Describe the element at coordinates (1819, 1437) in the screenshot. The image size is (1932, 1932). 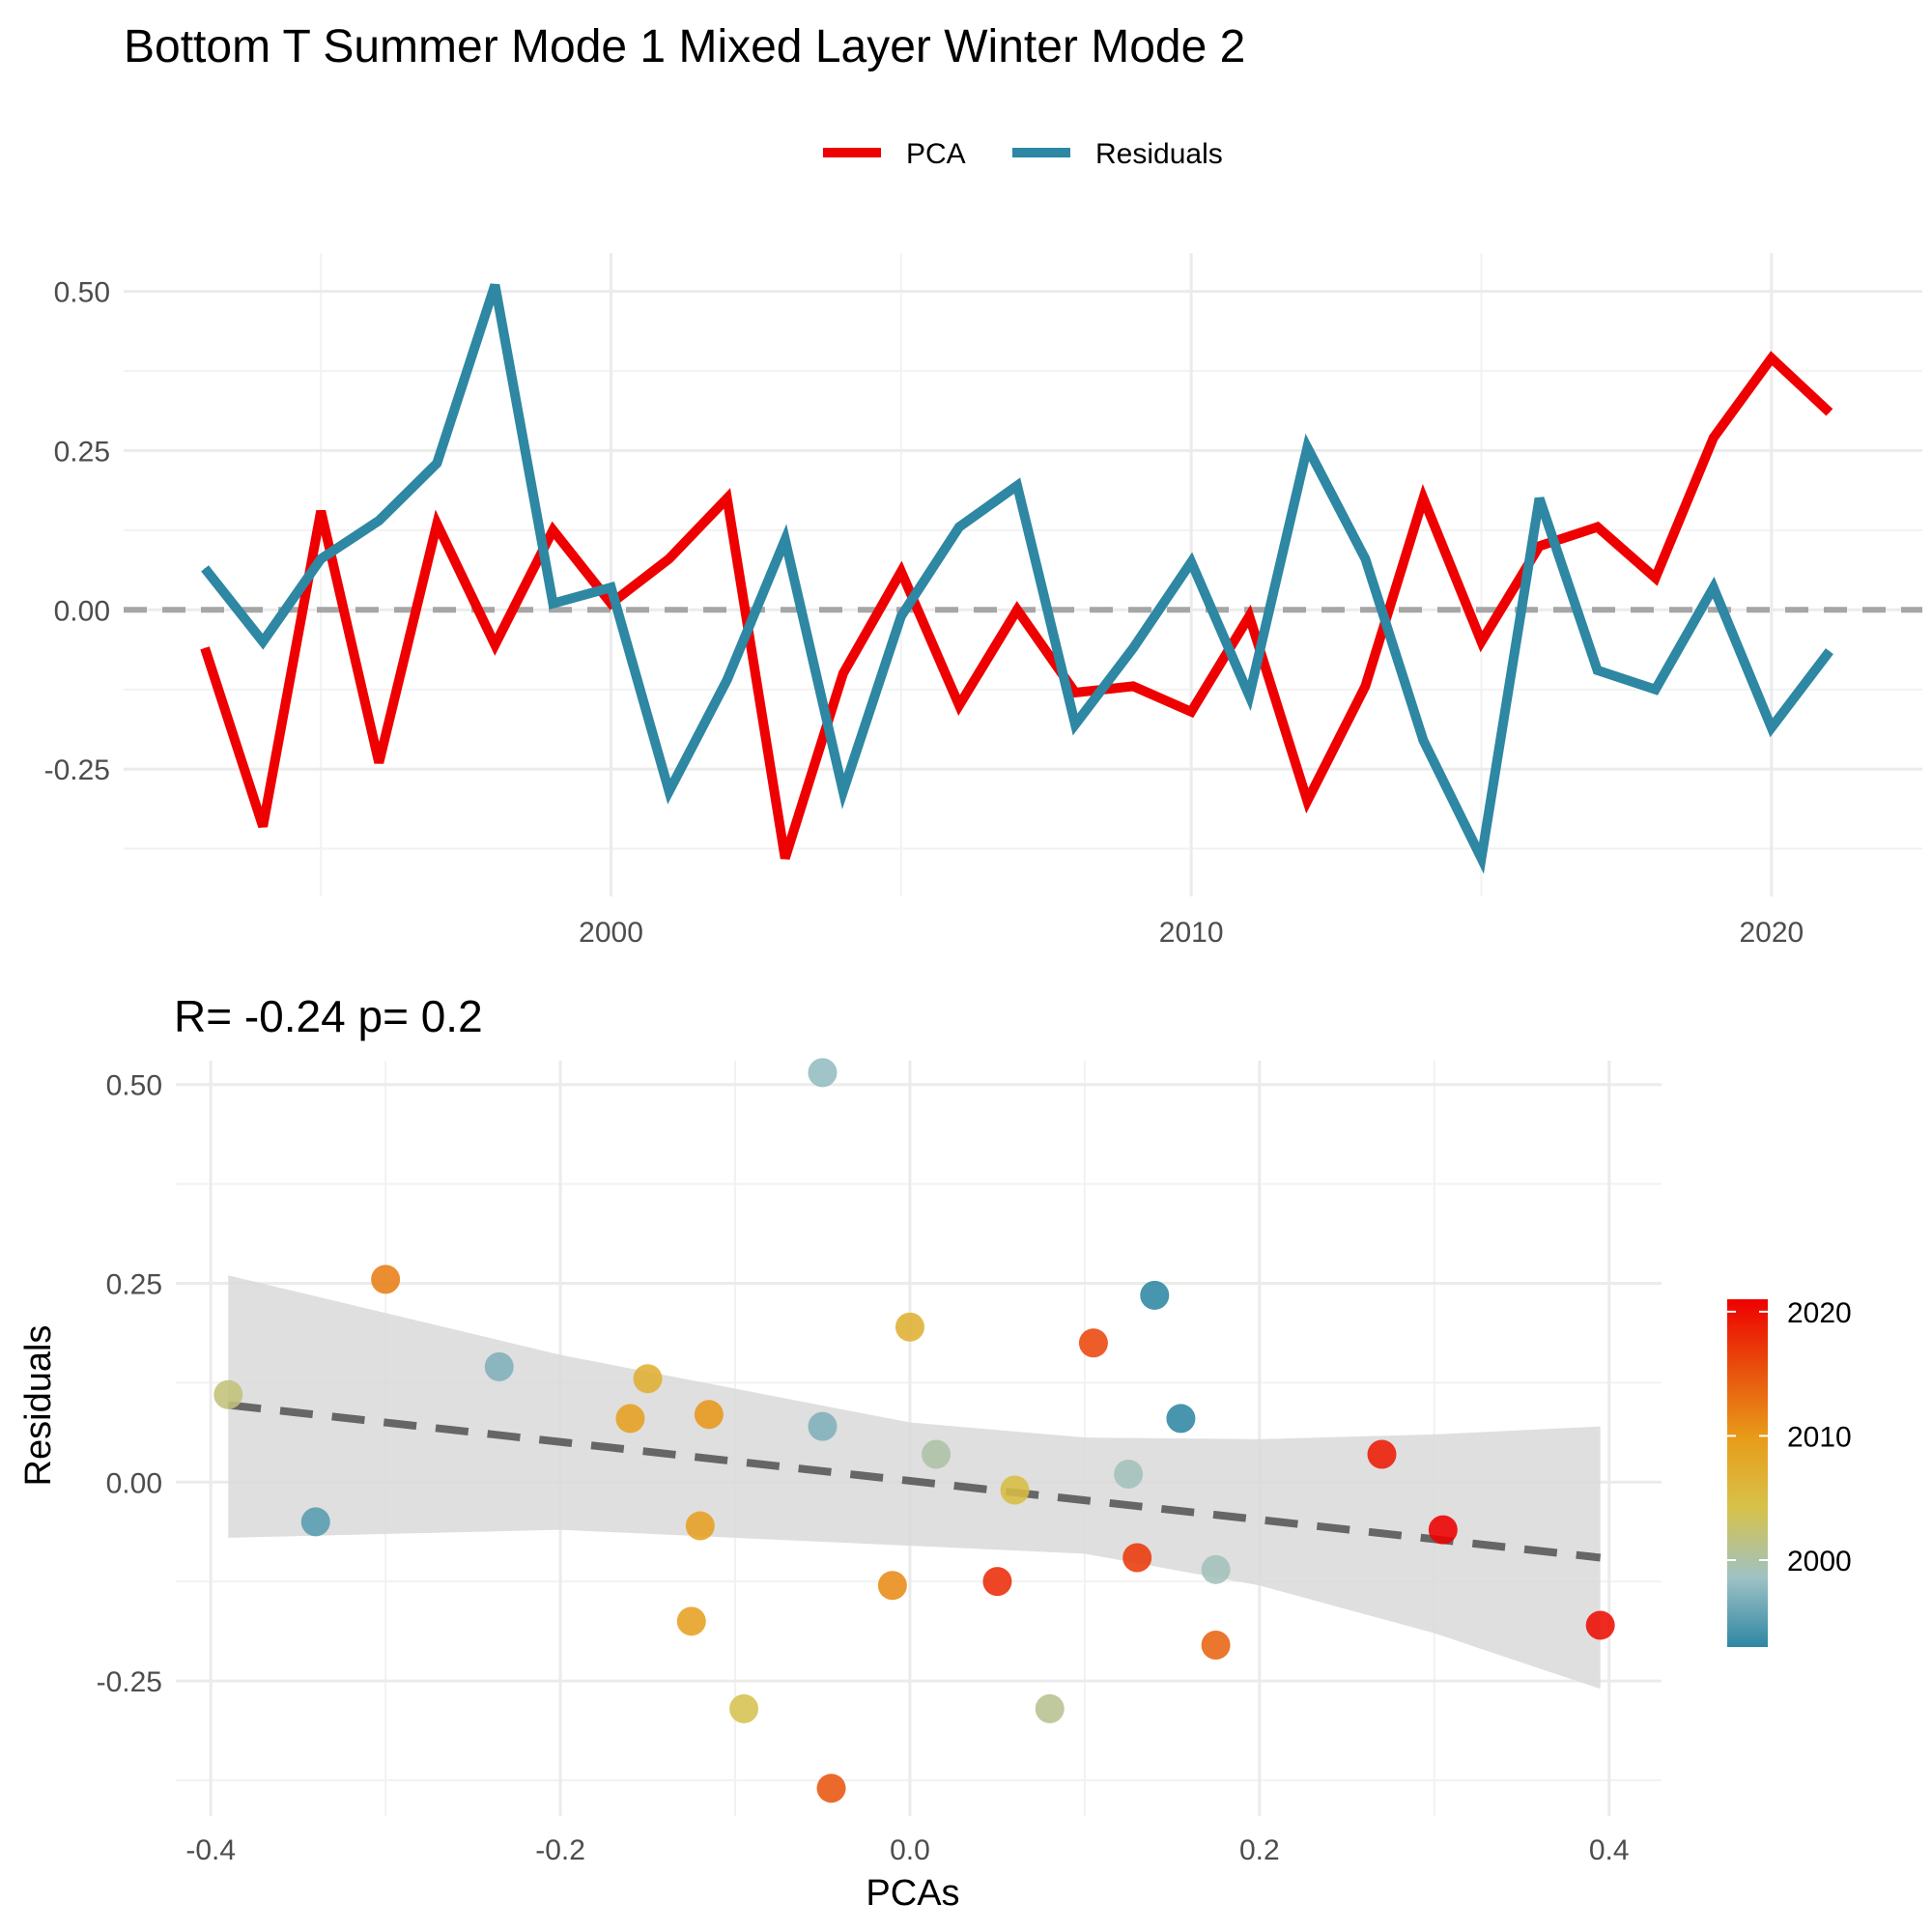
I see `colorbar-label: 2010` at that location.